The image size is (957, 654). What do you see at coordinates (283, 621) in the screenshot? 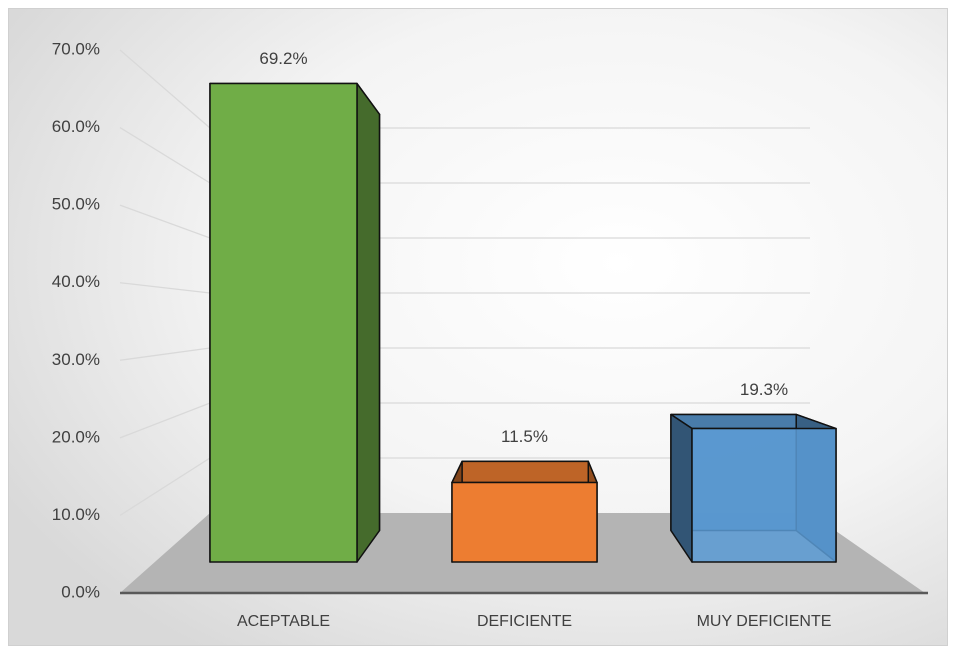
I see `x-tick-label: ACEPTABLE` at bounding box center [283, 621].